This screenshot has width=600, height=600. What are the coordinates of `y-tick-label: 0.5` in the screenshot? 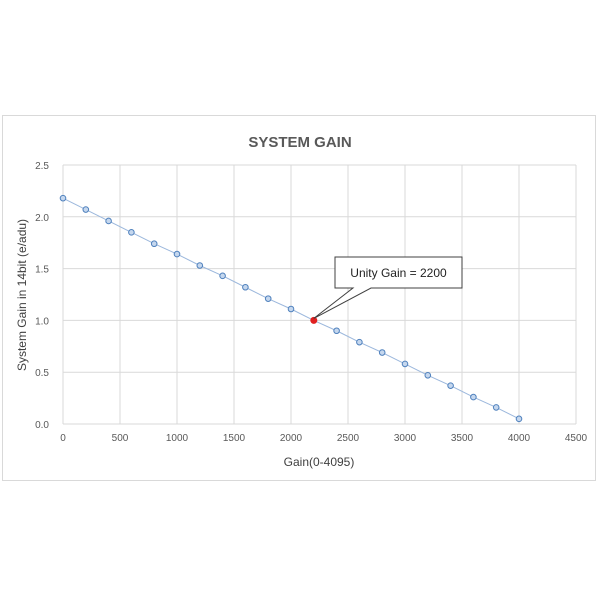 It's located at (42, 373).